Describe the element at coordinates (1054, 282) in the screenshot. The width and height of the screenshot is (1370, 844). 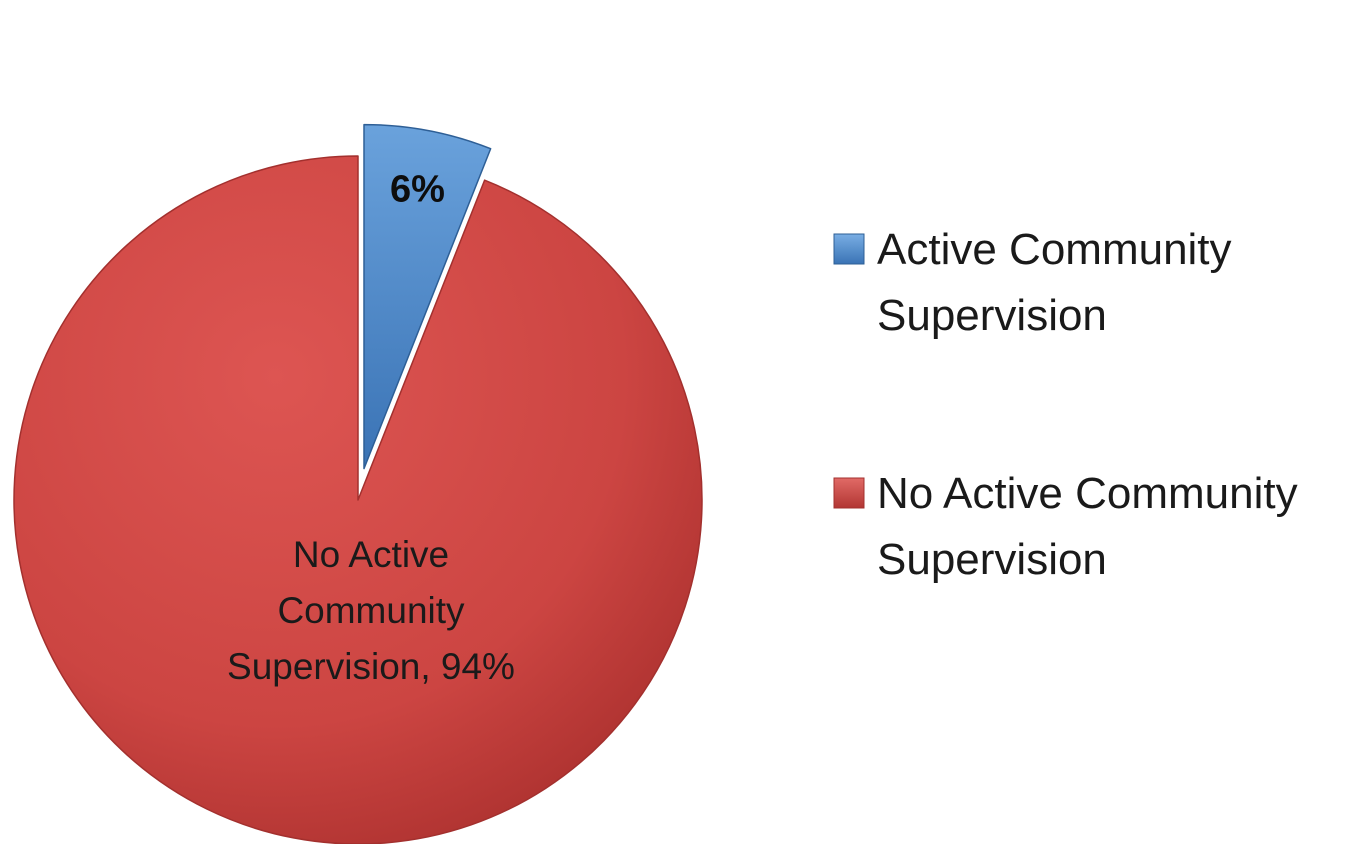
I see `legend-label: Active Community Supervision` at that location.